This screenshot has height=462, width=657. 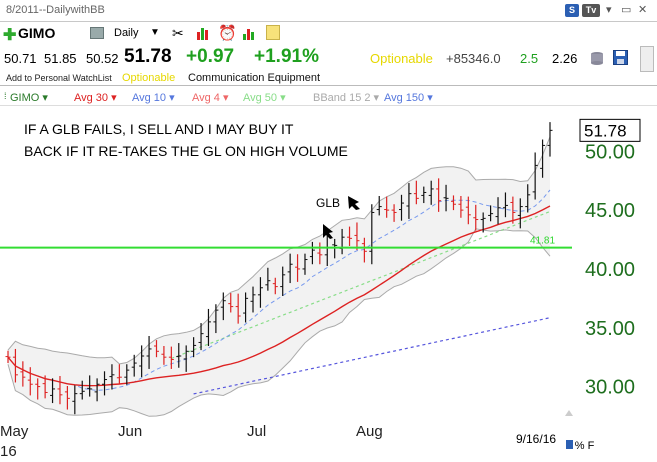 I want to click on last-price: 51.78, so click(x=148, y=56).